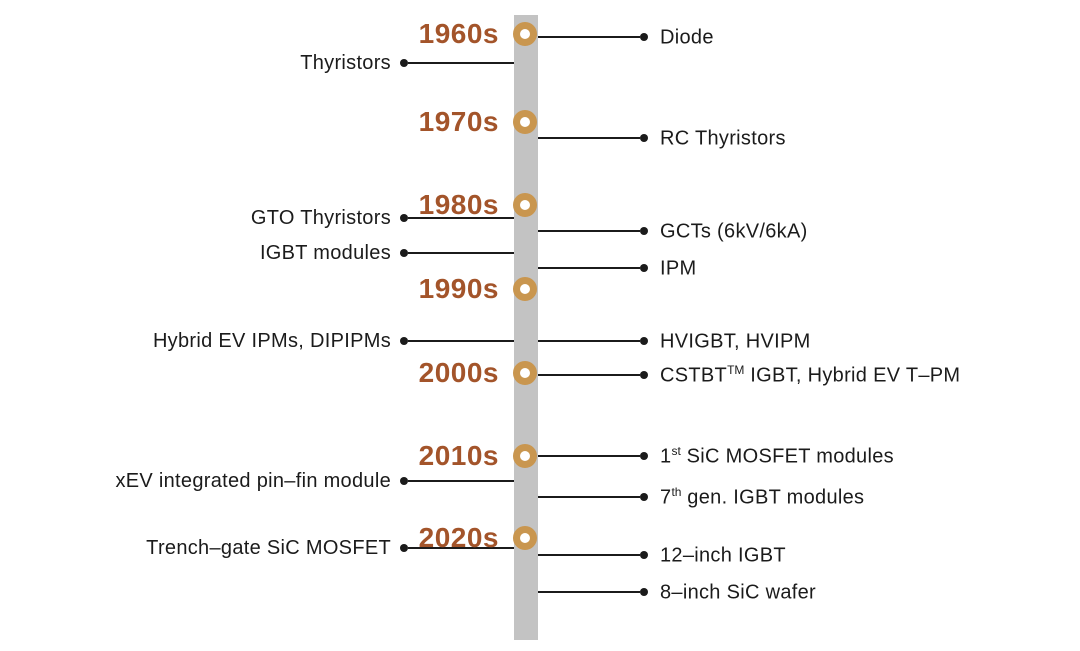 The image size is (1080, 651). I want to click on event-left-thyristors: Thyristors, so click(407, 63).